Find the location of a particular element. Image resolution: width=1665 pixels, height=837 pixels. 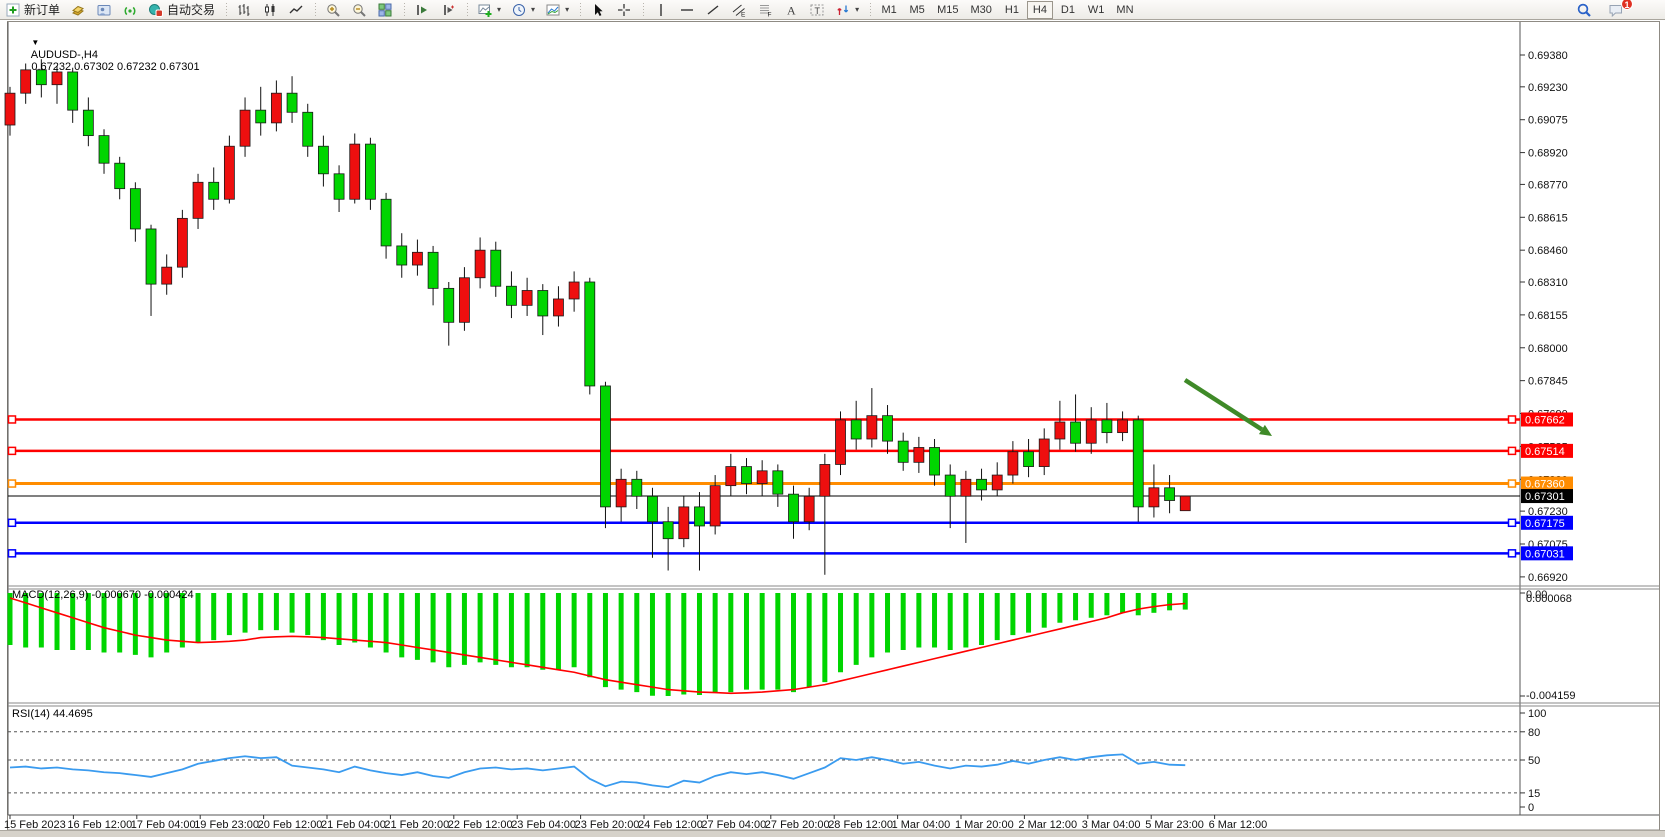

data-window-button is located at coordinates (104, 10).